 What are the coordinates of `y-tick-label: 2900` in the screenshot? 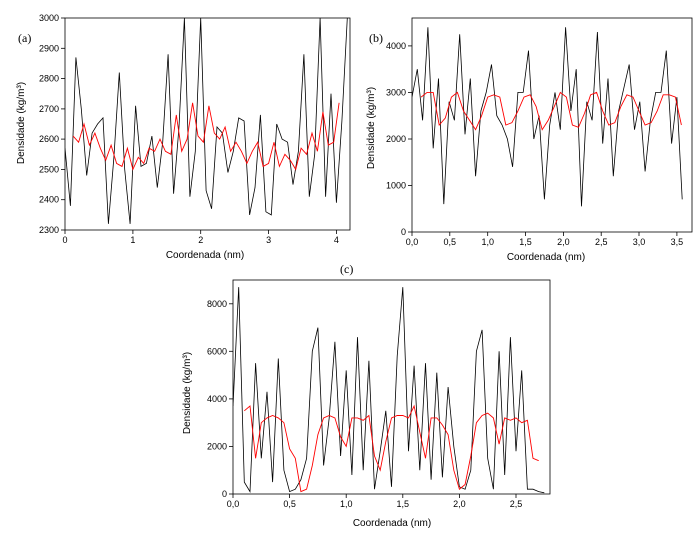 It's located at (49, 48).